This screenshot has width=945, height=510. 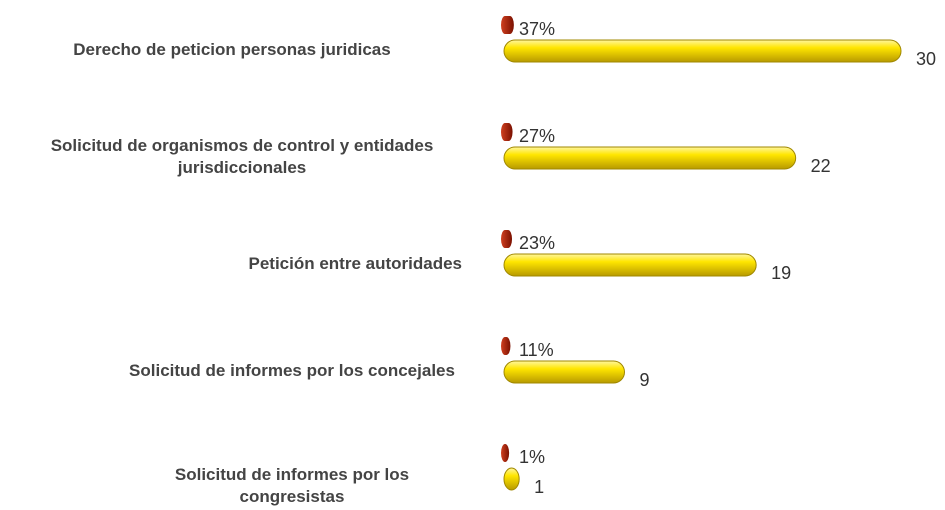 I want to click on category-label: Solicitud de informes por los concejales, so click(x=292, y=370).